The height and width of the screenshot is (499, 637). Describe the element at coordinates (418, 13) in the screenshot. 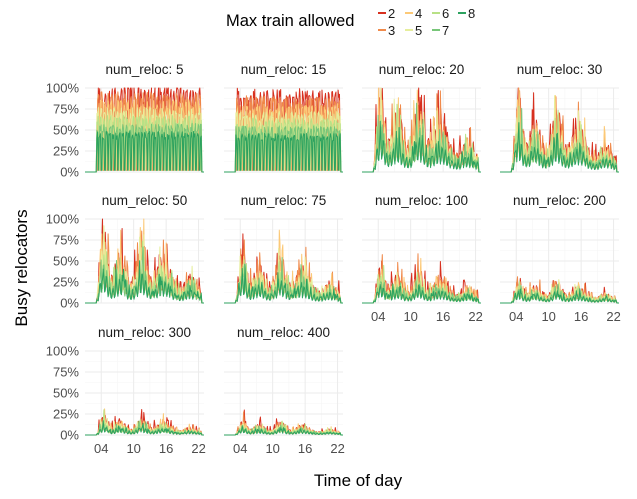

I see `legend-label-4: 4` at that location.